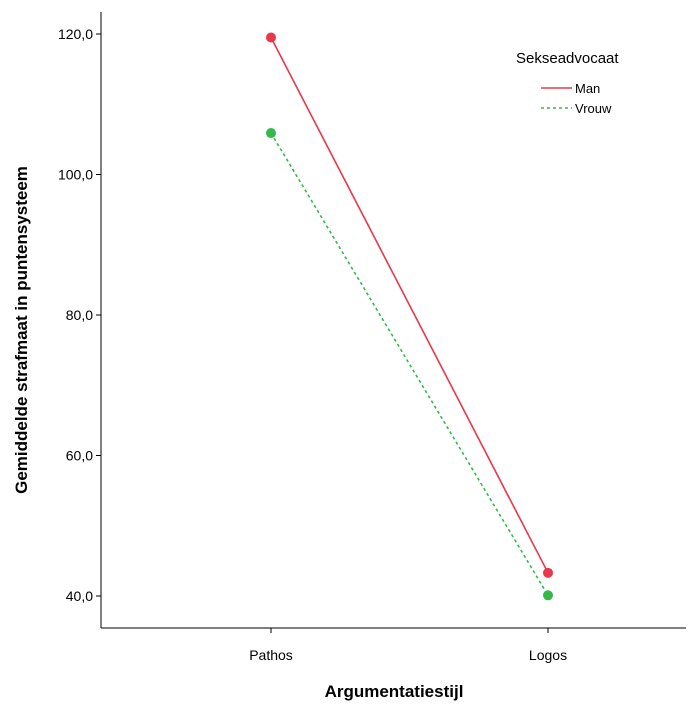 This screenshot has height=704, width=689. Describe the element at coordinates (587, 88) in the screenshot. I see `legend-label: Man` at that location.